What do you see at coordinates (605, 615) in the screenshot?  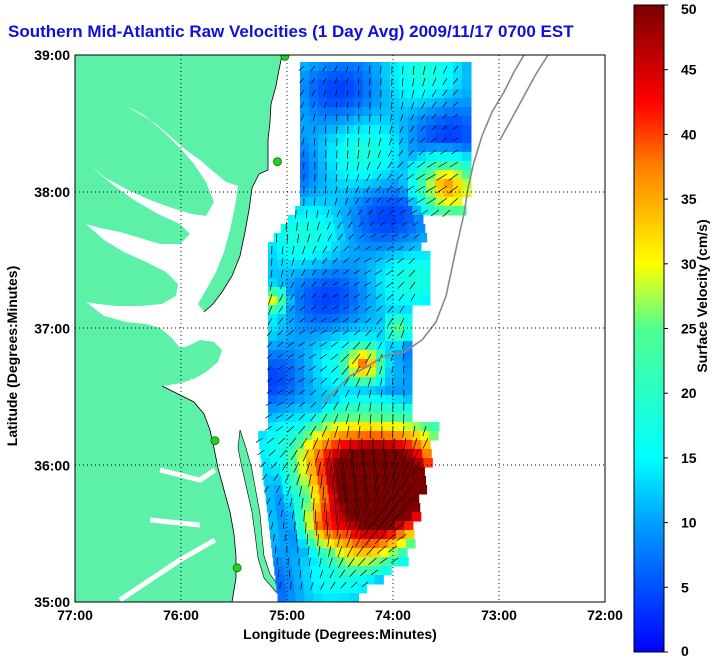 I see `x-tick-label: 72:00` at bounding box center [605, 615].